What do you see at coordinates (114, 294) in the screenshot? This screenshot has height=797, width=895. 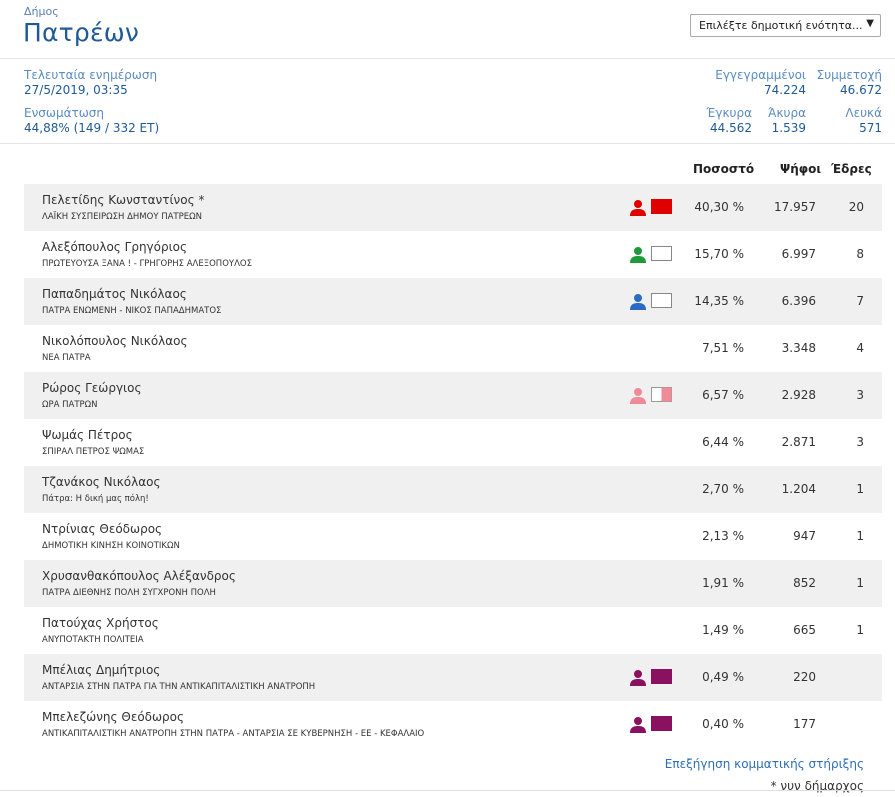 I see `candidate-name: Παπαδημάτος Νικόλαος` at bounding box center [114, 294].